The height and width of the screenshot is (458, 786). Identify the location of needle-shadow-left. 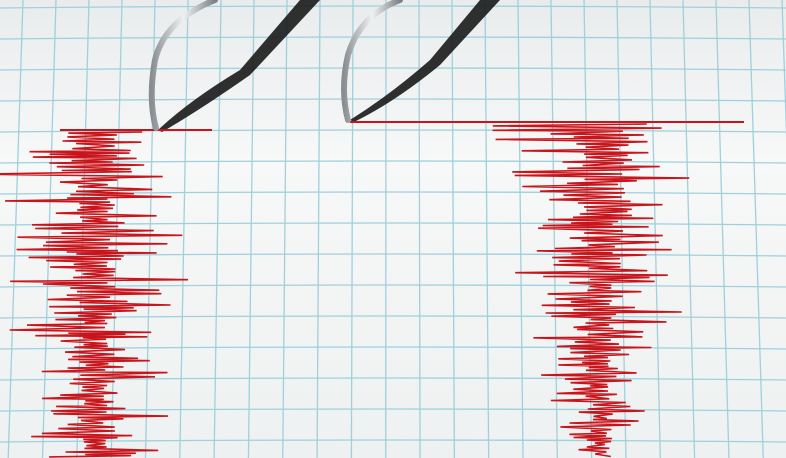
(239, 66).